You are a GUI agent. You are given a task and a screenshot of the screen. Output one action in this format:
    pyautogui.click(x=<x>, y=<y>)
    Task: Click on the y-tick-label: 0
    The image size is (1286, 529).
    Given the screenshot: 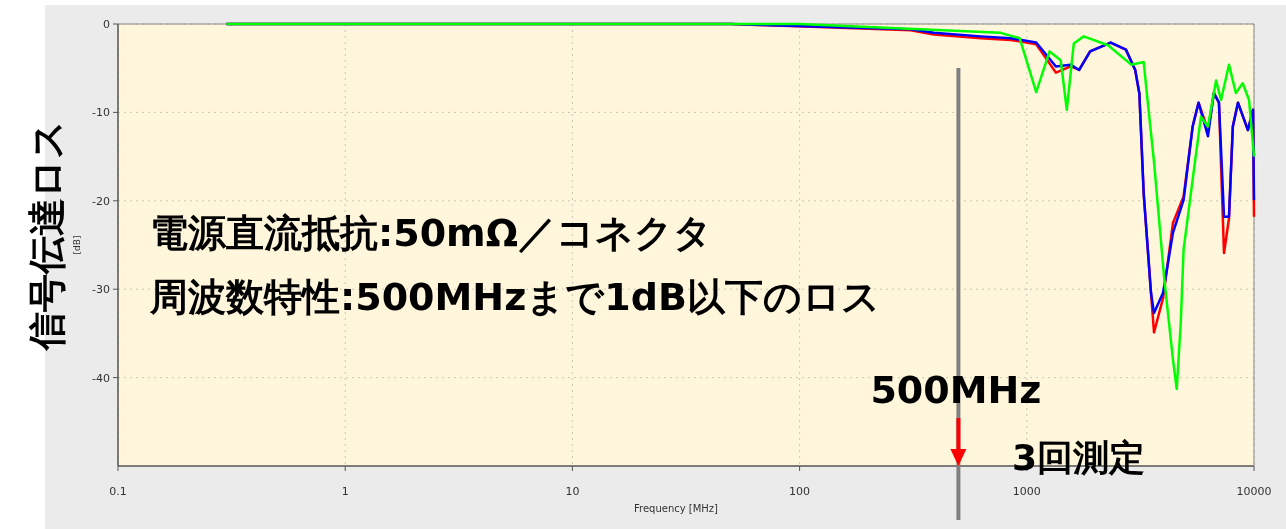 What is the action you would take?
    pyautogui.click(x=106, y=24)
    